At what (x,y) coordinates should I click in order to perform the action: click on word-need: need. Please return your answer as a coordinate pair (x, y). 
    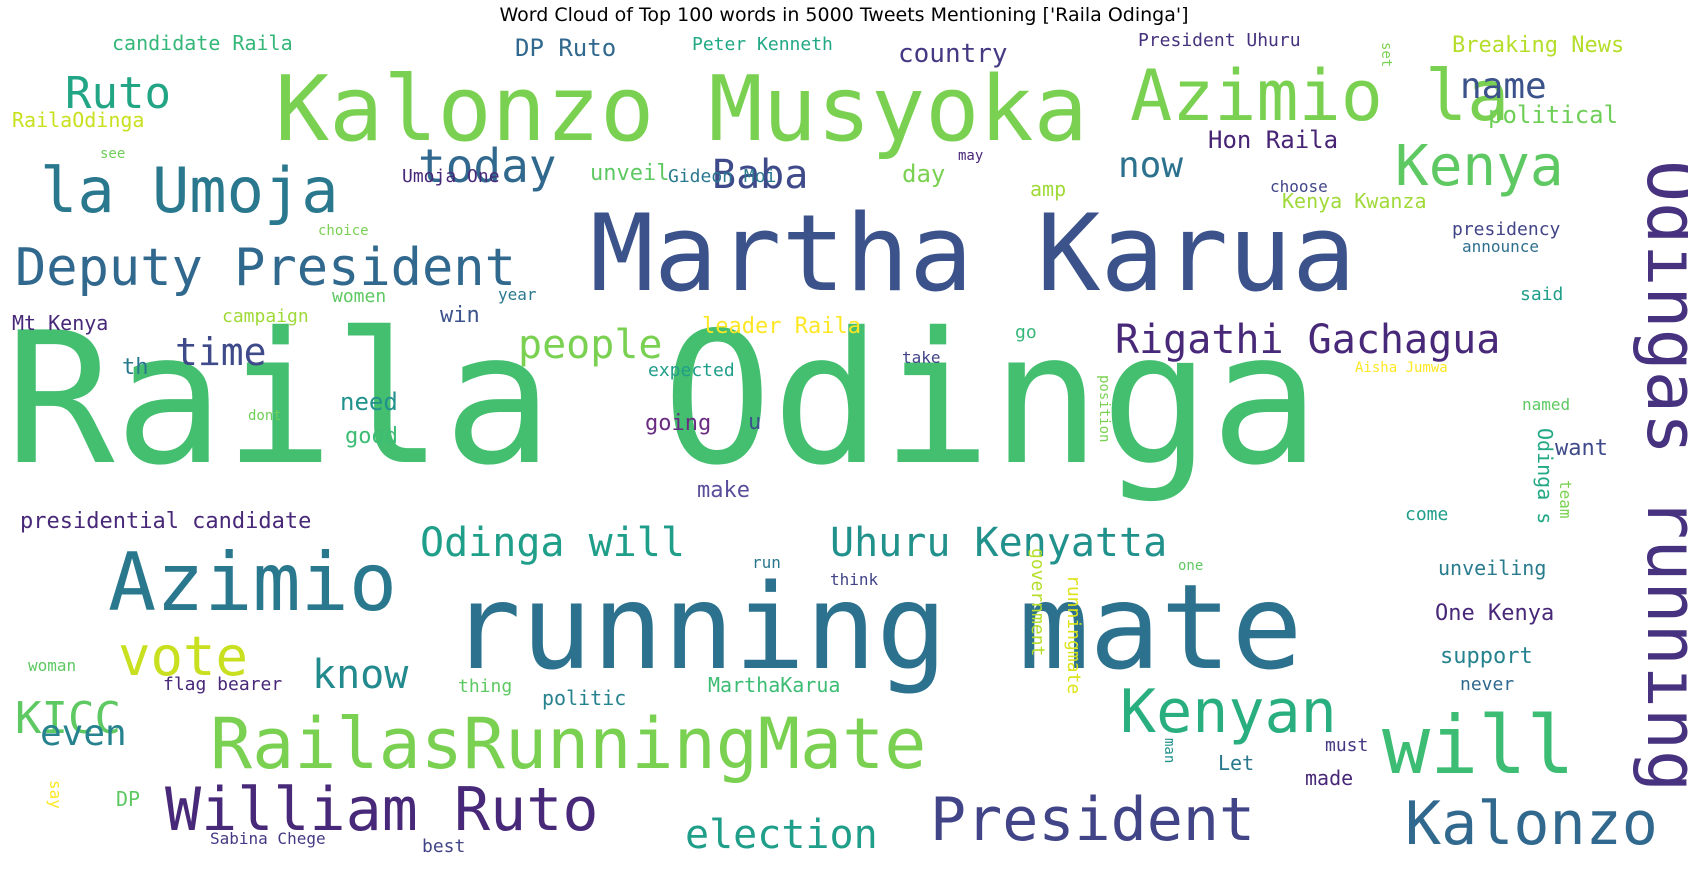
    Looking at the image, I should click on (369, 402).